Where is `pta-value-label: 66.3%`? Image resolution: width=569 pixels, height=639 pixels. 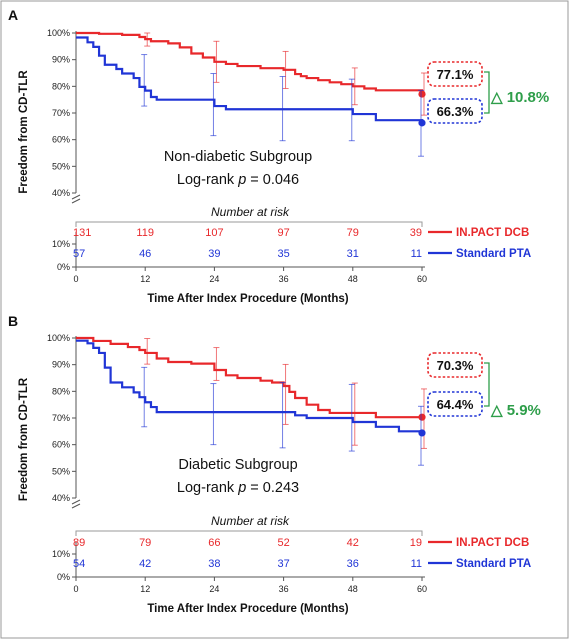 pta-value-label: 66.3% is located at coordinates (455, 111).